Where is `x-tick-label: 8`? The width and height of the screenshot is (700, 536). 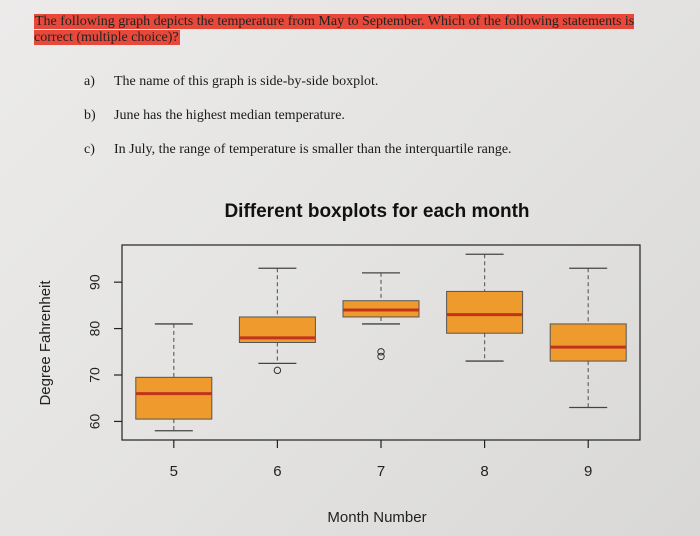
x-tick-label: 8 is located at coordinates (484, 471).